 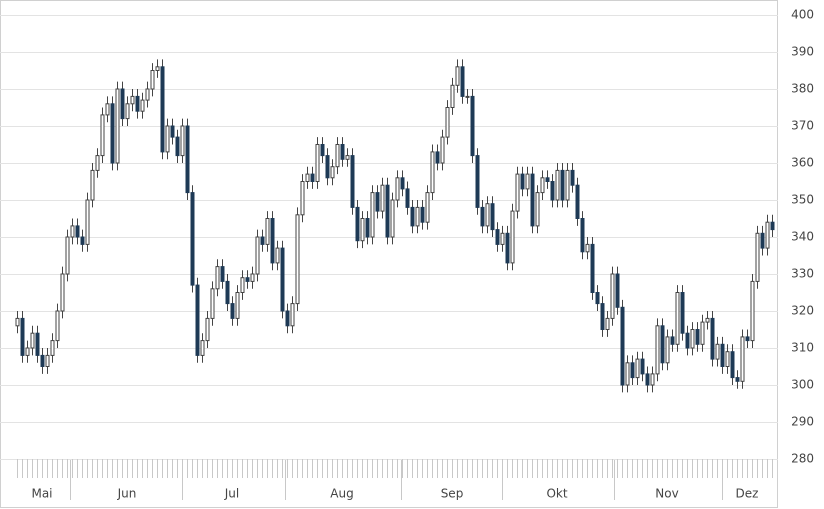 What do you see at coordinates (231, 494) in the screenshot?
I see `x-tick-label: Jul` at bounding box center [231, 494].